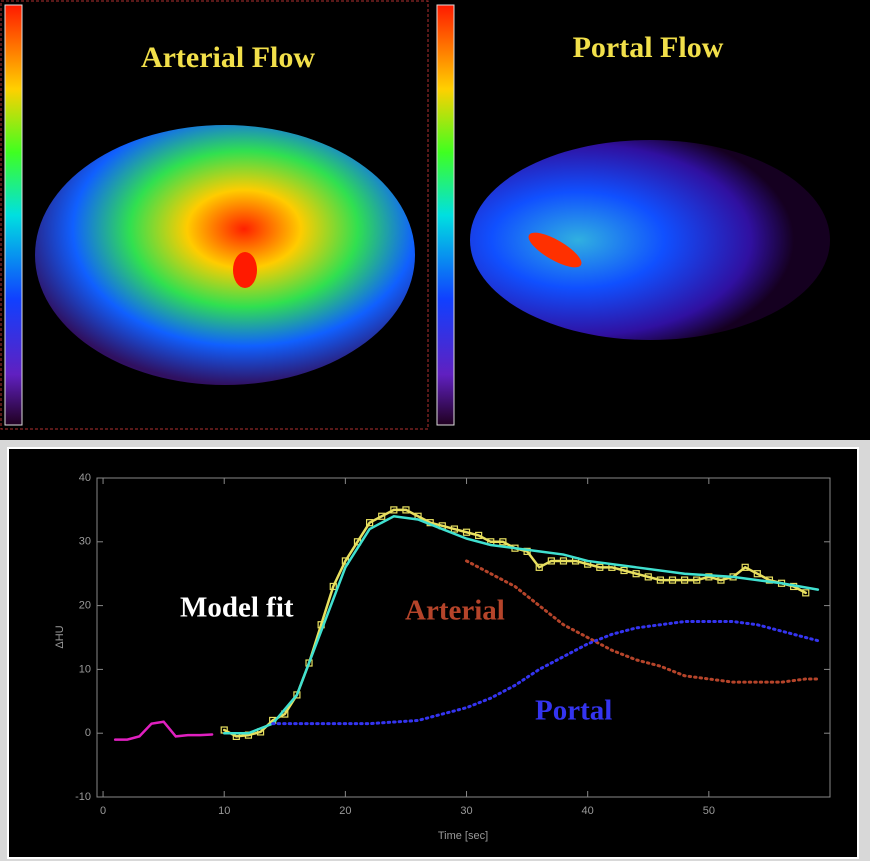 This screenshot has width=870, height=861. Describe the element at coordinates (224, 811) in the screenshot. I see `x-tick-label: 10` at that location.